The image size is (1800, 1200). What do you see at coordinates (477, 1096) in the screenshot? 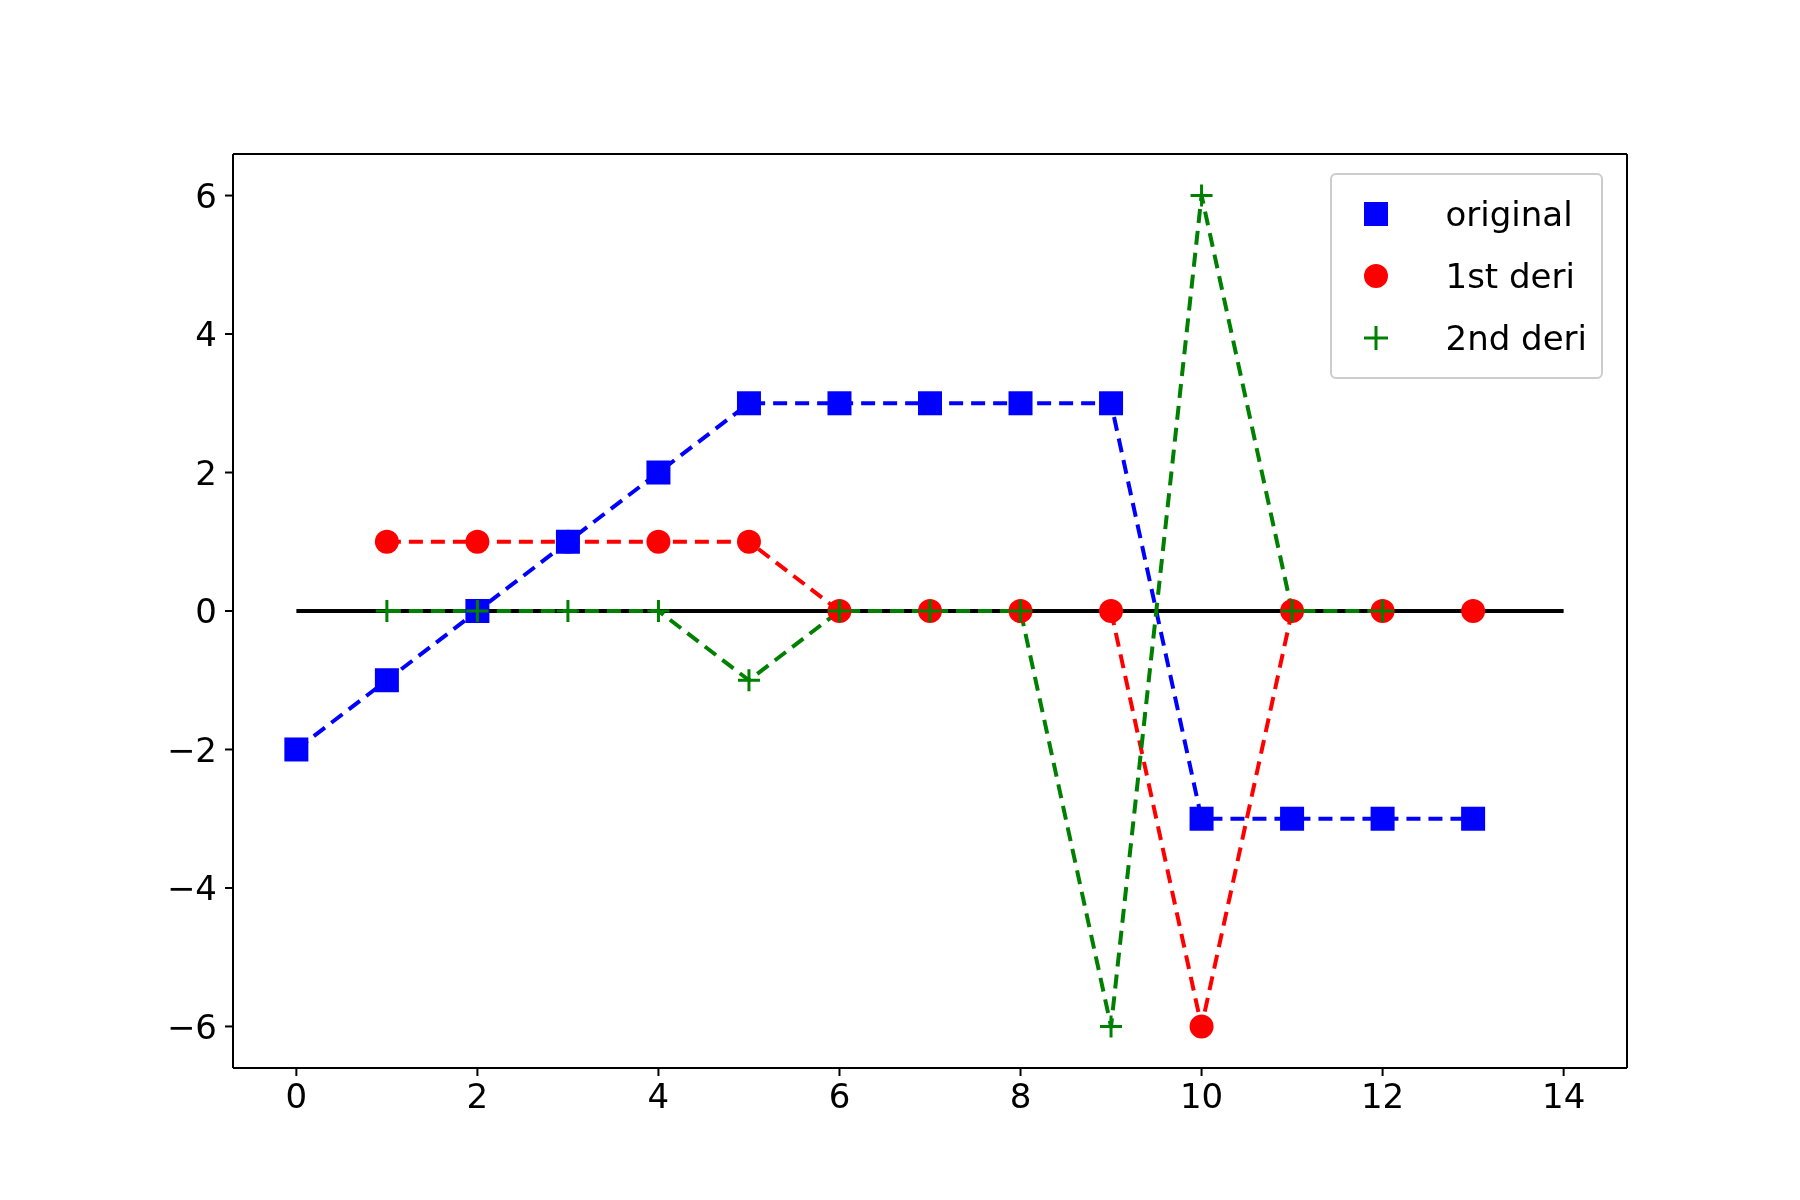
I see `x-tick-label: 2` at bounding box center [477, 1096].